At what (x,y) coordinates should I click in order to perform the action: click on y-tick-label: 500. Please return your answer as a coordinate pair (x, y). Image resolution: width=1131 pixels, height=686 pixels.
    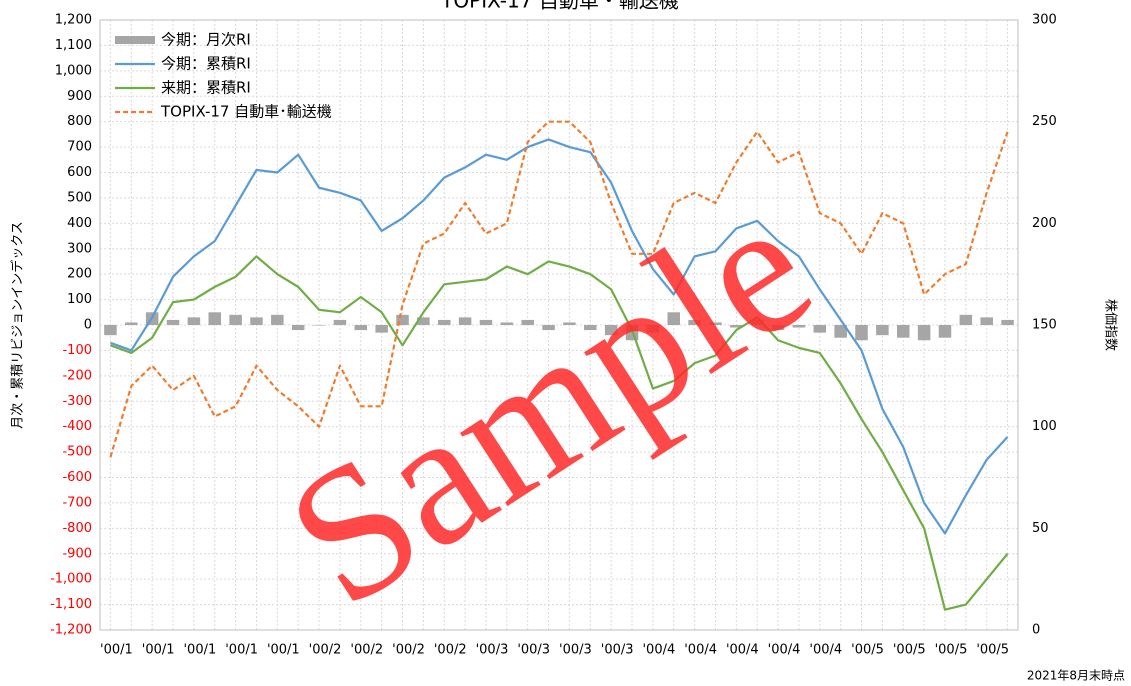
    Looking at the image, I should click on (79, 197).